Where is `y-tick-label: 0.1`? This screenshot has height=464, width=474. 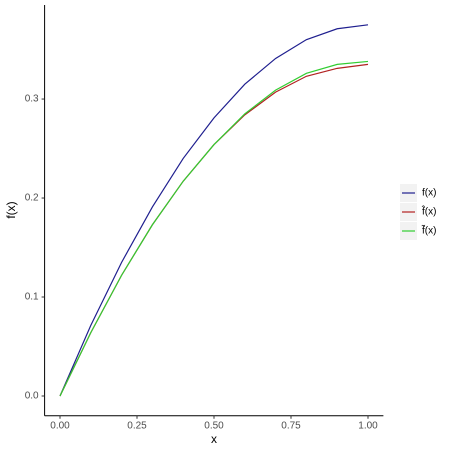 y-tick-label: 0.1 is located at coordinates (32, 297).